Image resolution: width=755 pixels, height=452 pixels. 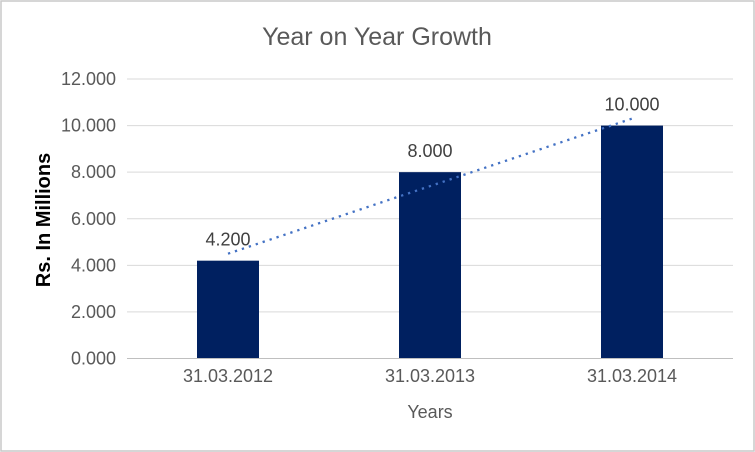 I want to click on x-axis-title: Years, so click(x=429, y=412).